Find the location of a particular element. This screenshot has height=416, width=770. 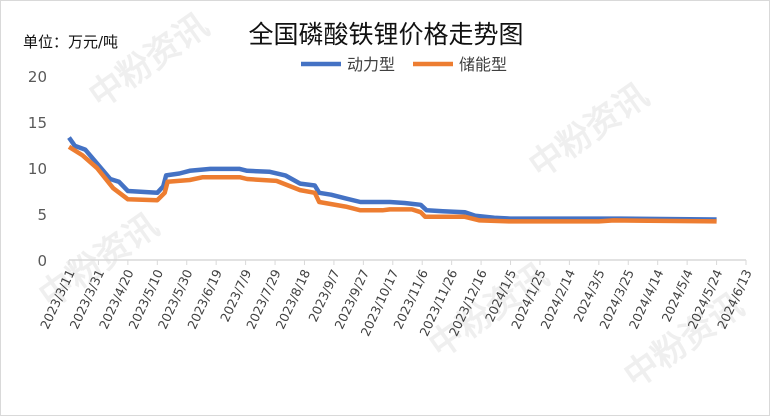

y-tick-label: 0 is located at coordinates (42, 261).